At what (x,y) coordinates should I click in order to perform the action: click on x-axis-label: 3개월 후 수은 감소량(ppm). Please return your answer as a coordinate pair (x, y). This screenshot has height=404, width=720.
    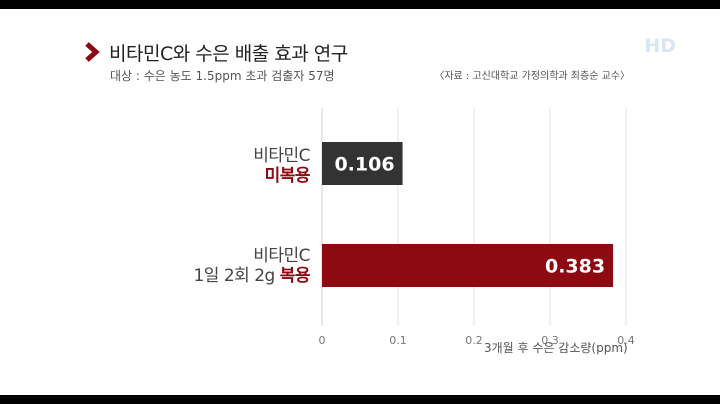
    Looking at the image, I should click on (556, 348).